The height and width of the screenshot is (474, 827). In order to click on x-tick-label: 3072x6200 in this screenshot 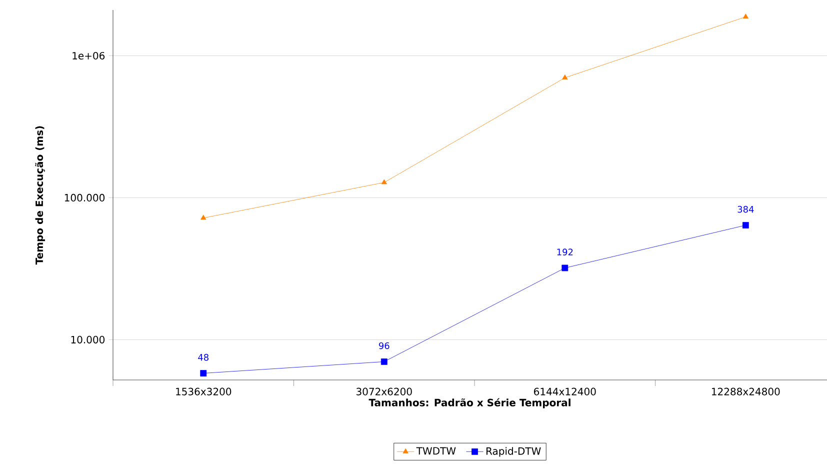, I will do `click(384, 392)`.